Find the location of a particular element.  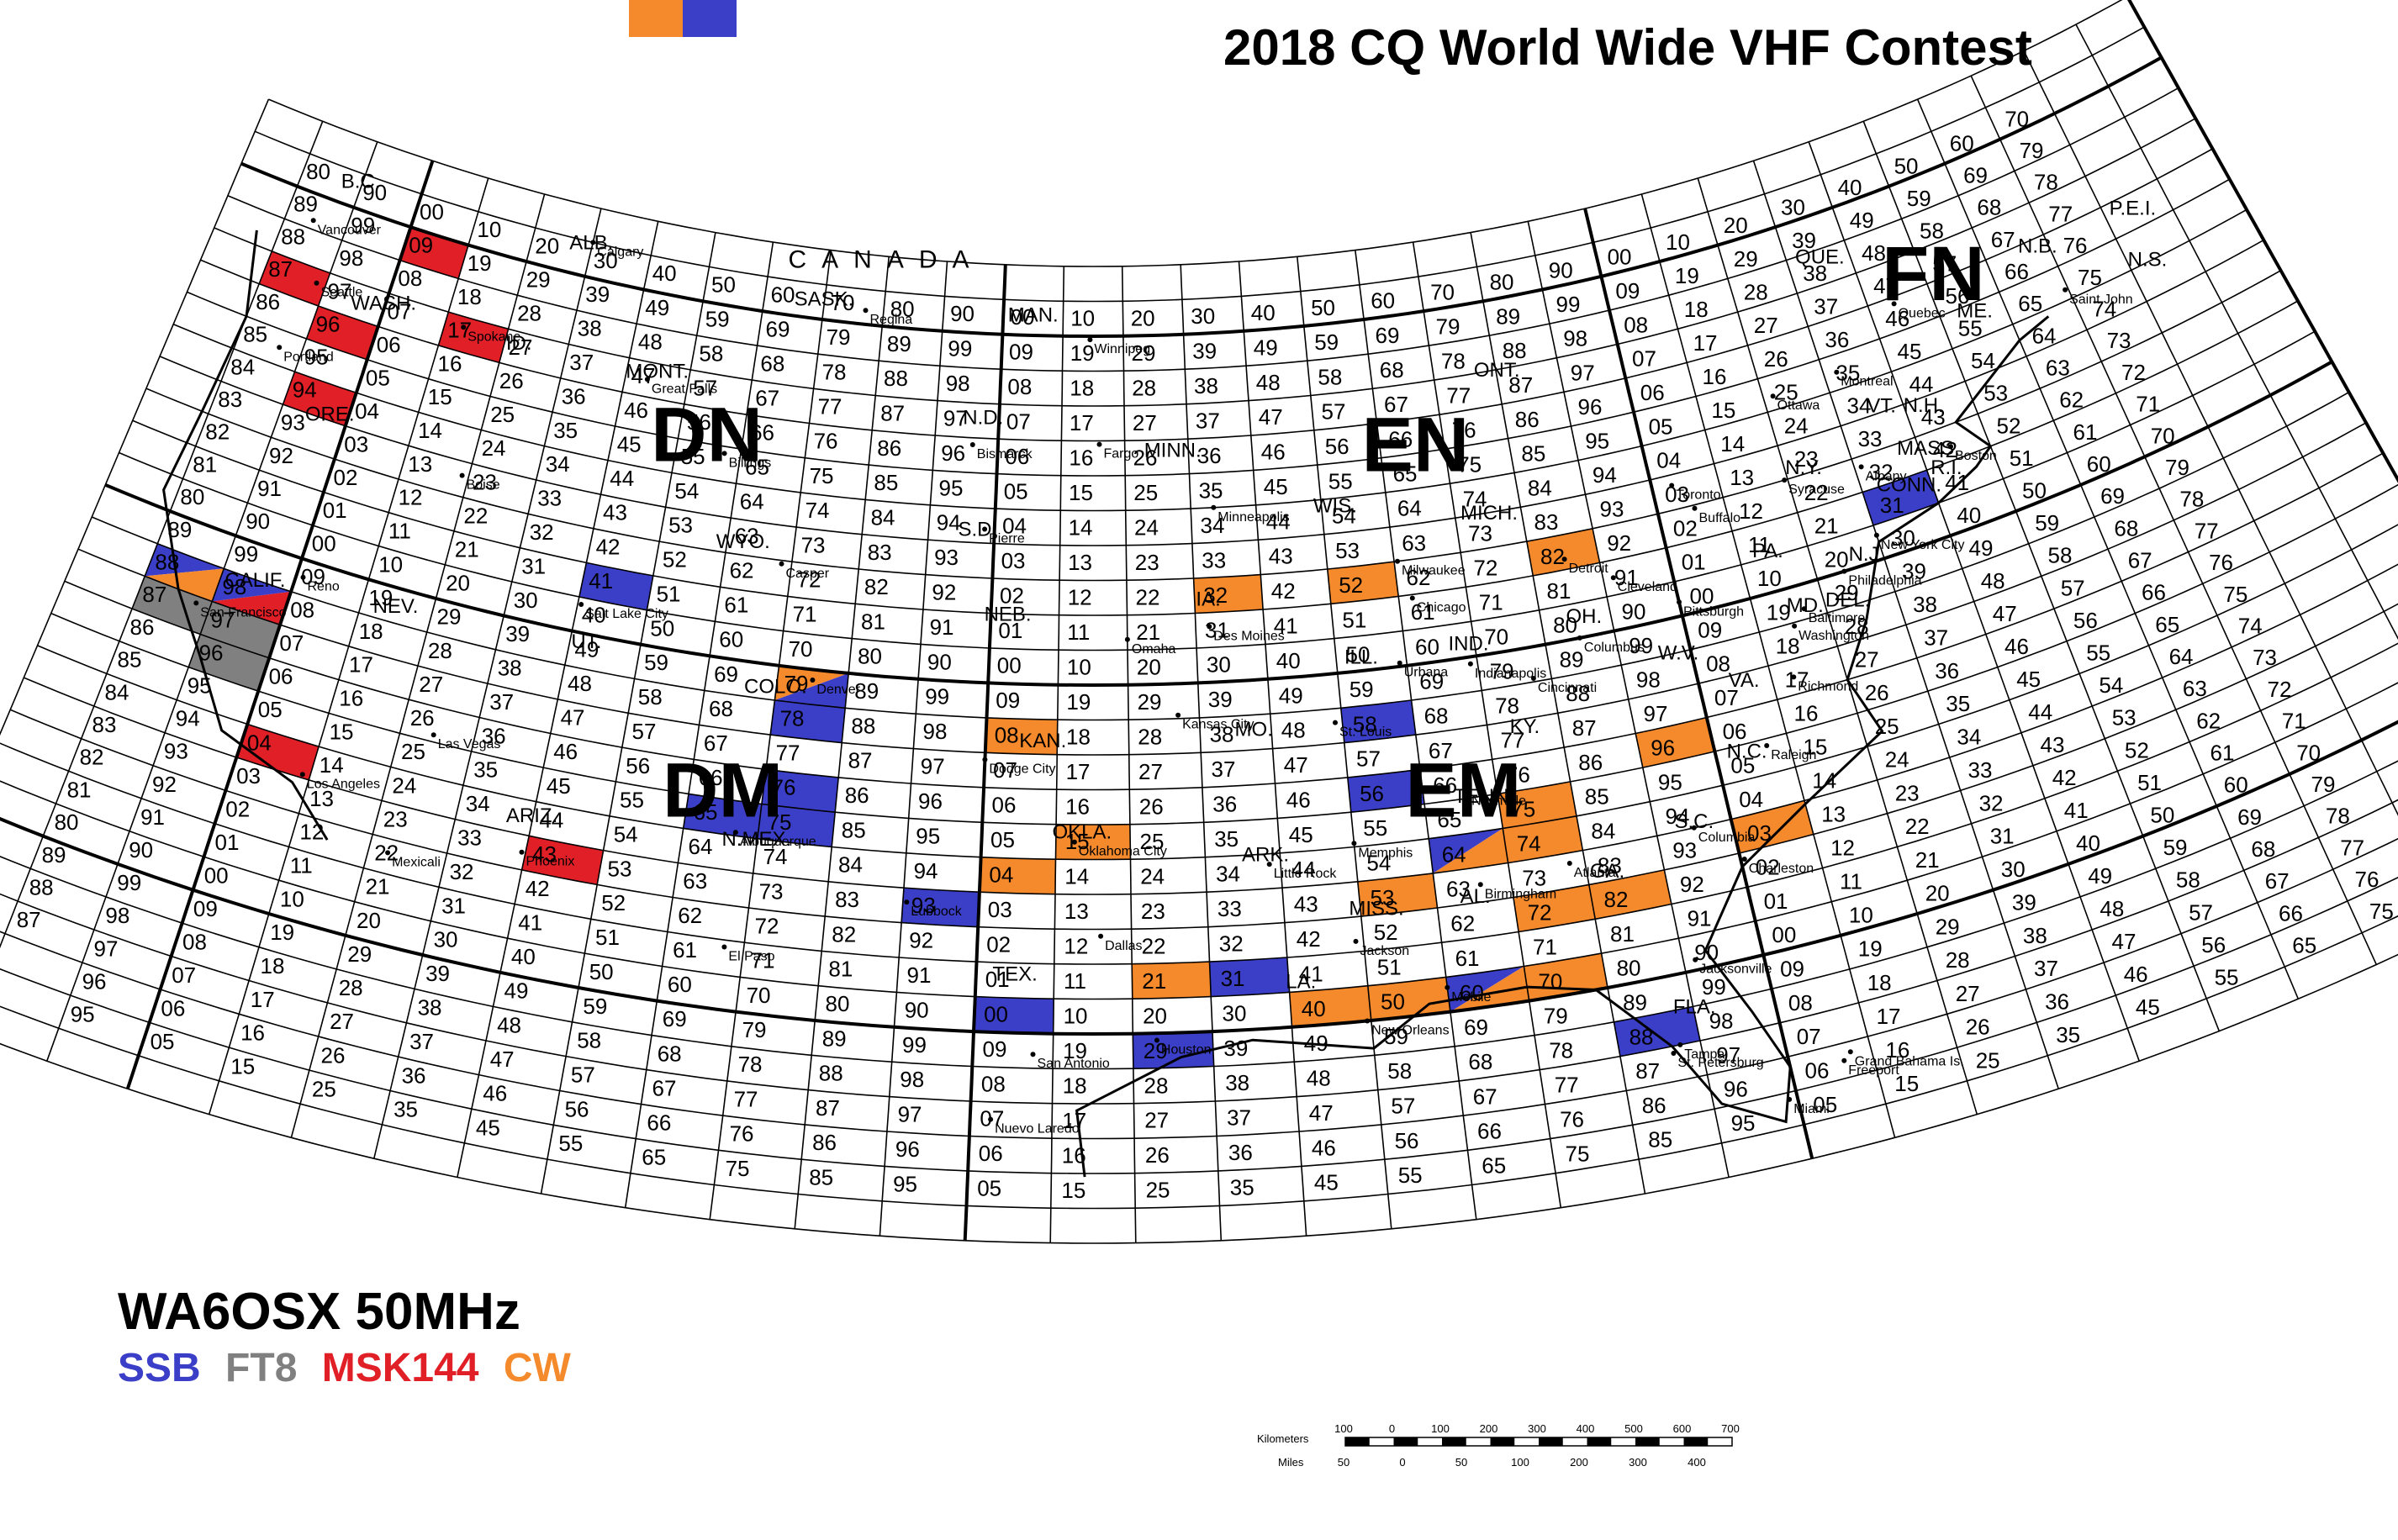

svg-text: 08 is located at coordinates (1718, 664).